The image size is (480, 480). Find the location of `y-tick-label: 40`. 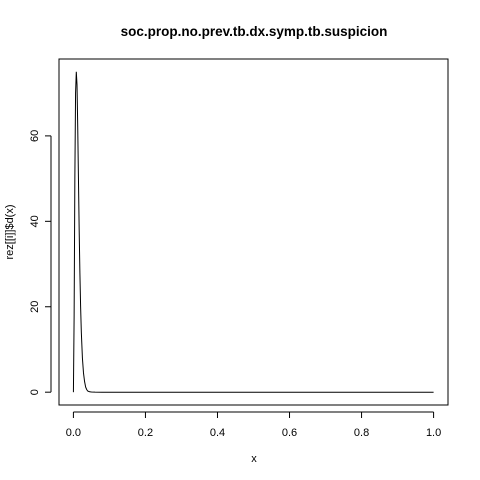

y-tick-label: 40 is located at coordinates (35, 221).